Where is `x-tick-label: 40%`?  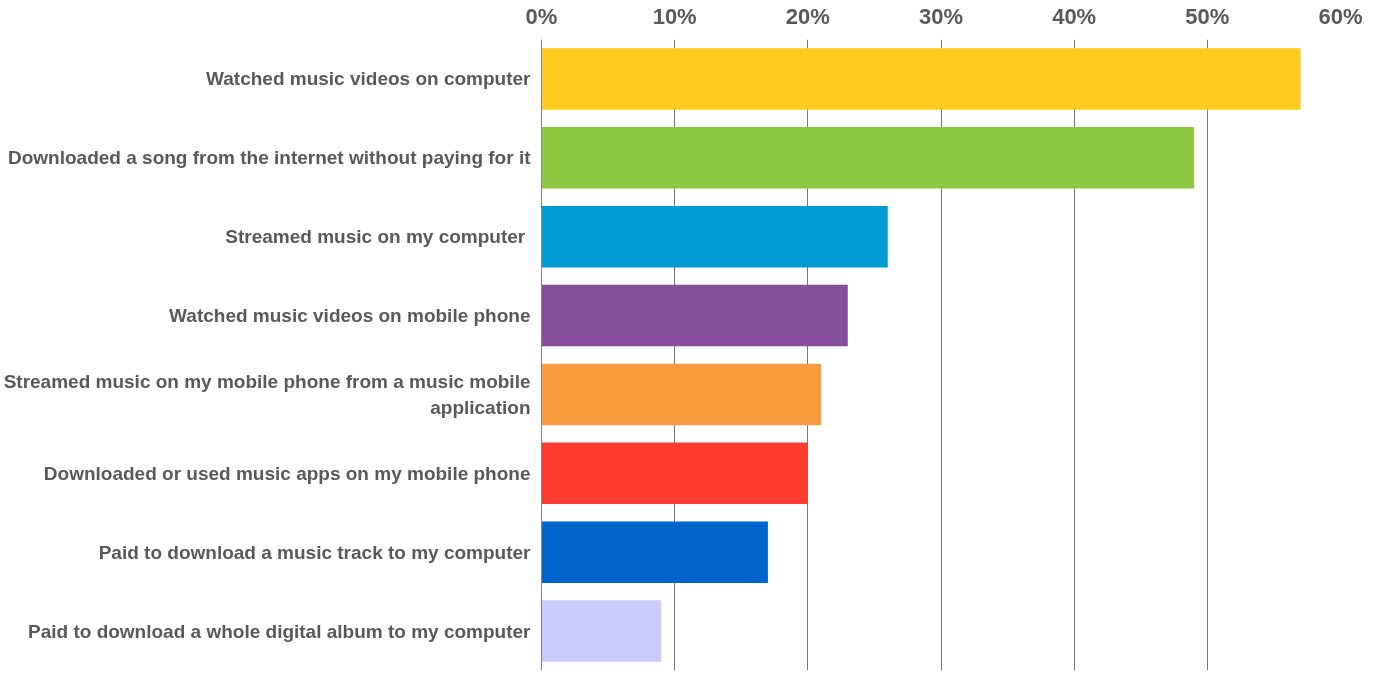 x-tick-label: 40% is located at coordinates (1074, 16).